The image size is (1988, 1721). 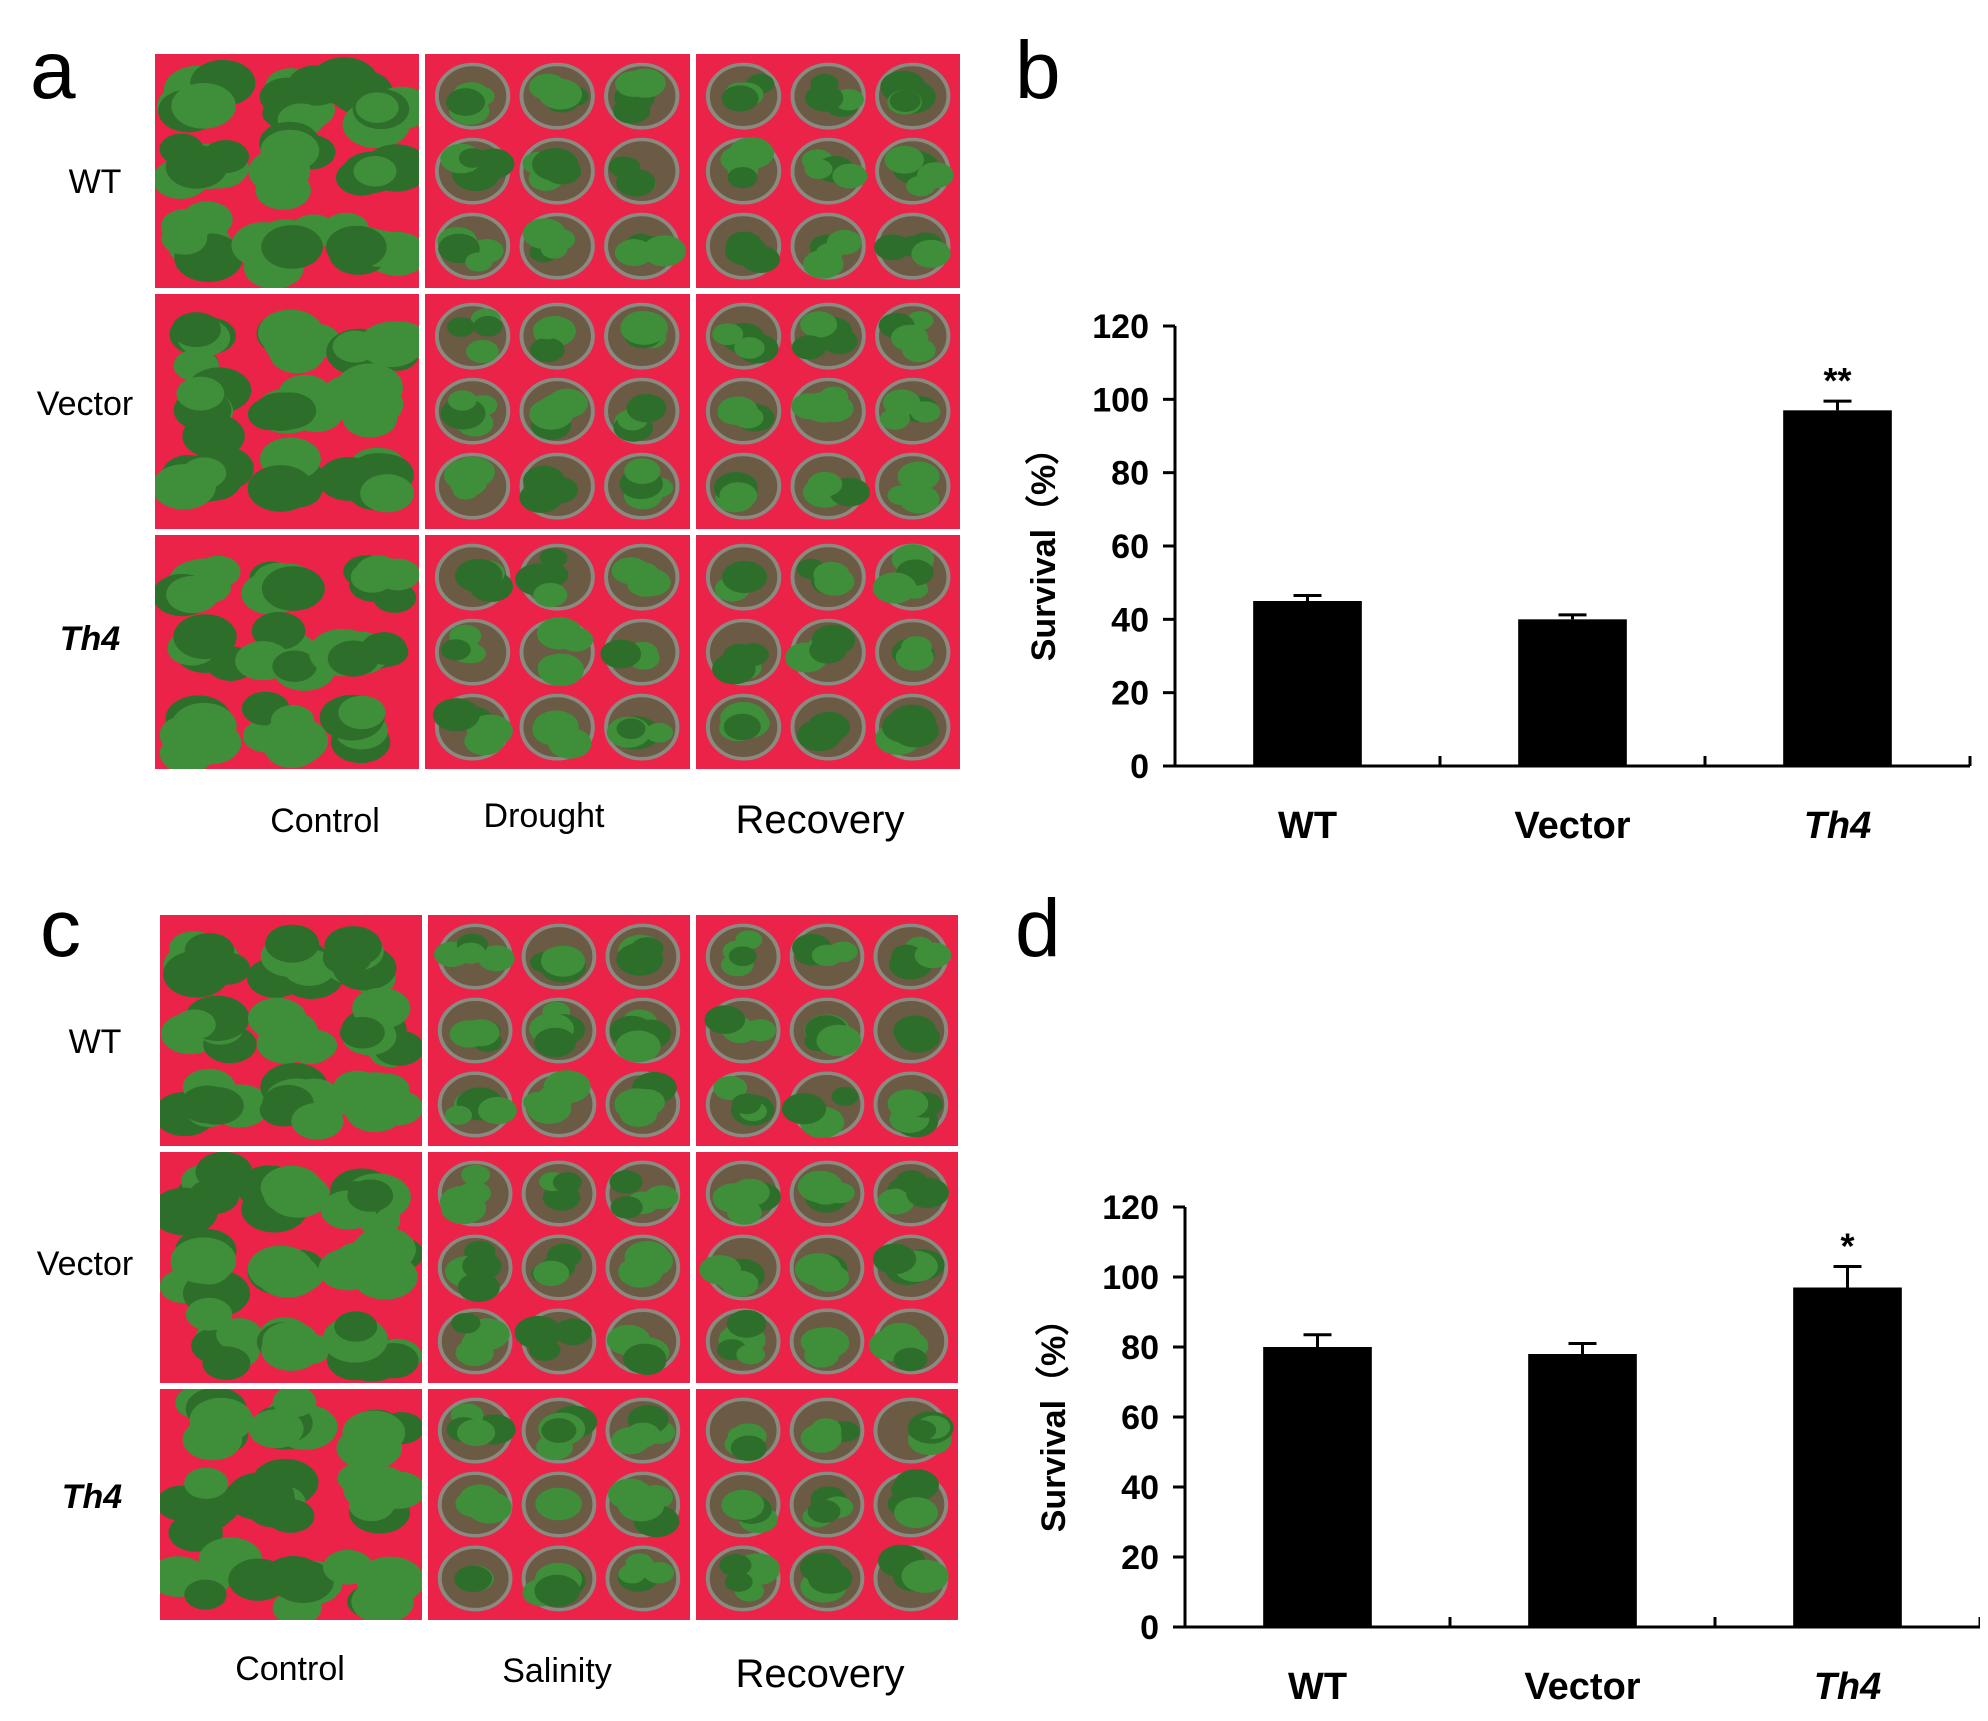 I want to click on chart-d-y-tick-label: 120, so click(x=1130, y=1208).